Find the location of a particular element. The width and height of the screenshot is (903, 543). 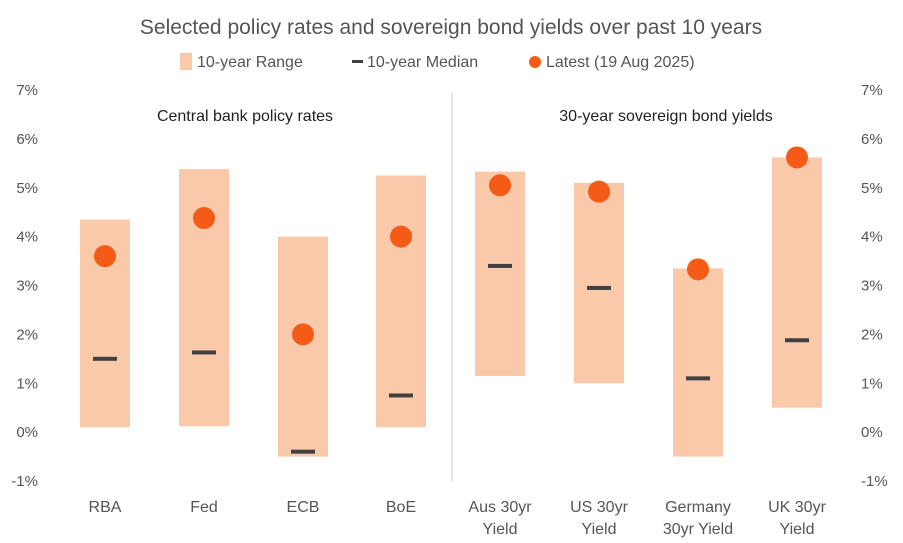

legend-range-swatch is located at coordinates (186, 61).